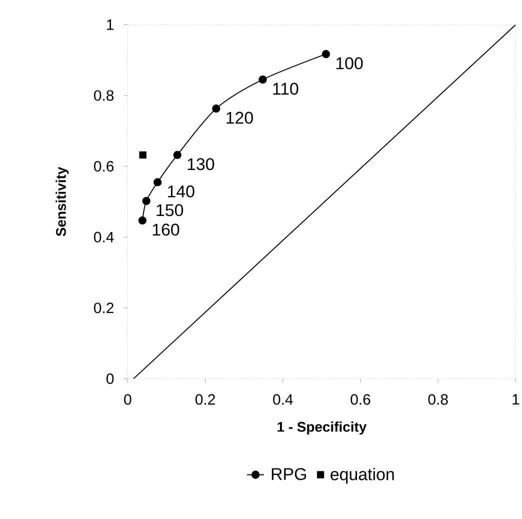  What do you see at coordinates (62, 201) in the screenshot?
I see `y-axis-title: Sensitivity` at bounding box center [62, 201].